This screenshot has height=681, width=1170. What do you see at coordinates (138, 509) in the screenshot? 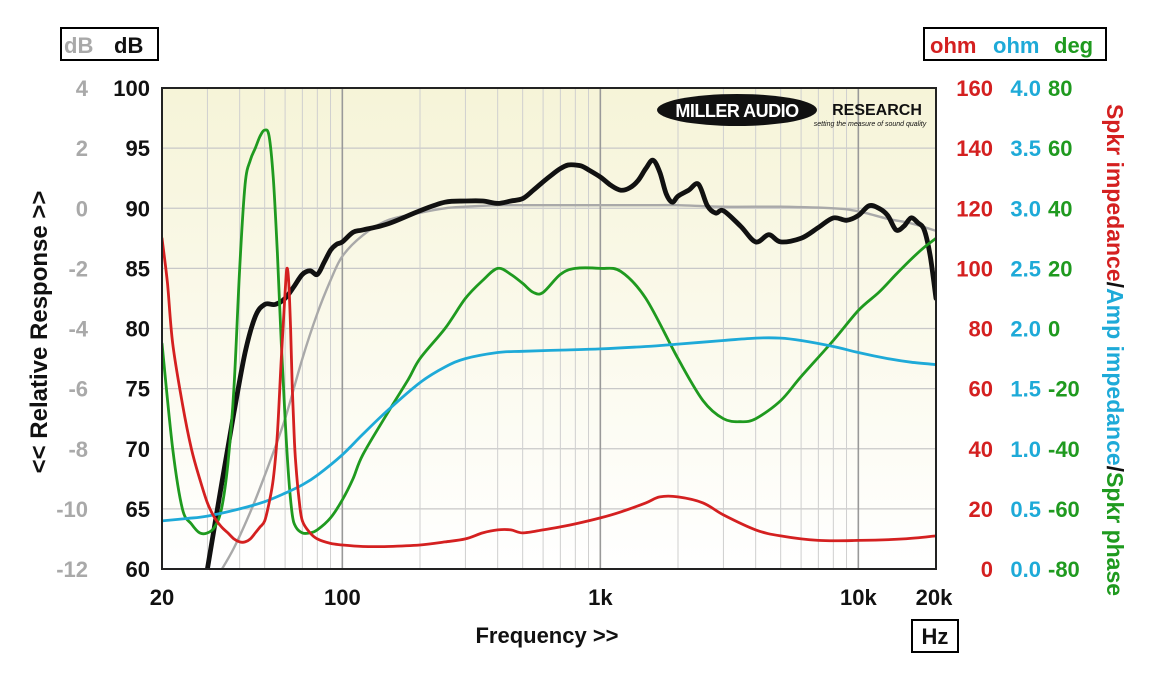
I see `absolute-db-tick: 65` at bounding box center [138, 509].